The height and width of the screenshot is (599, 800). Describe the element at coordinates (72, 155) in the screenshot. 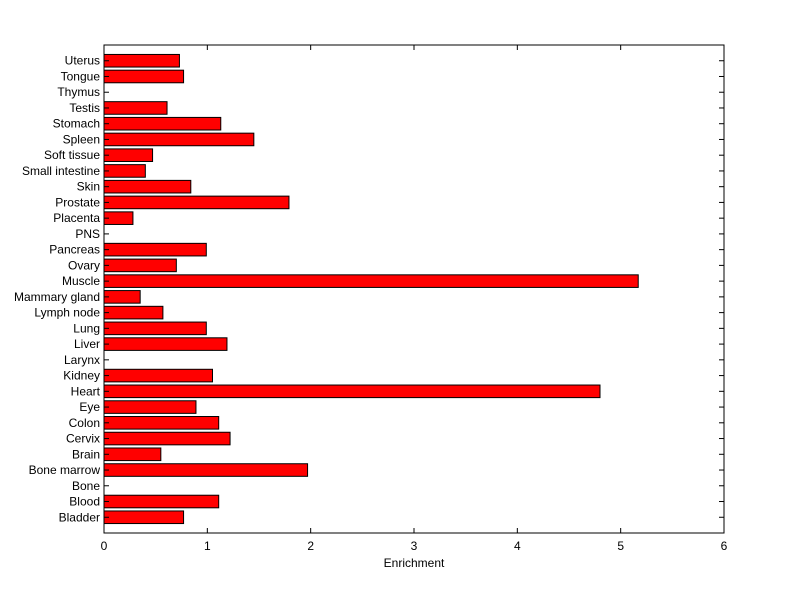

I see `y-tick-label-soft-tissue: Soft tissue` at that location.